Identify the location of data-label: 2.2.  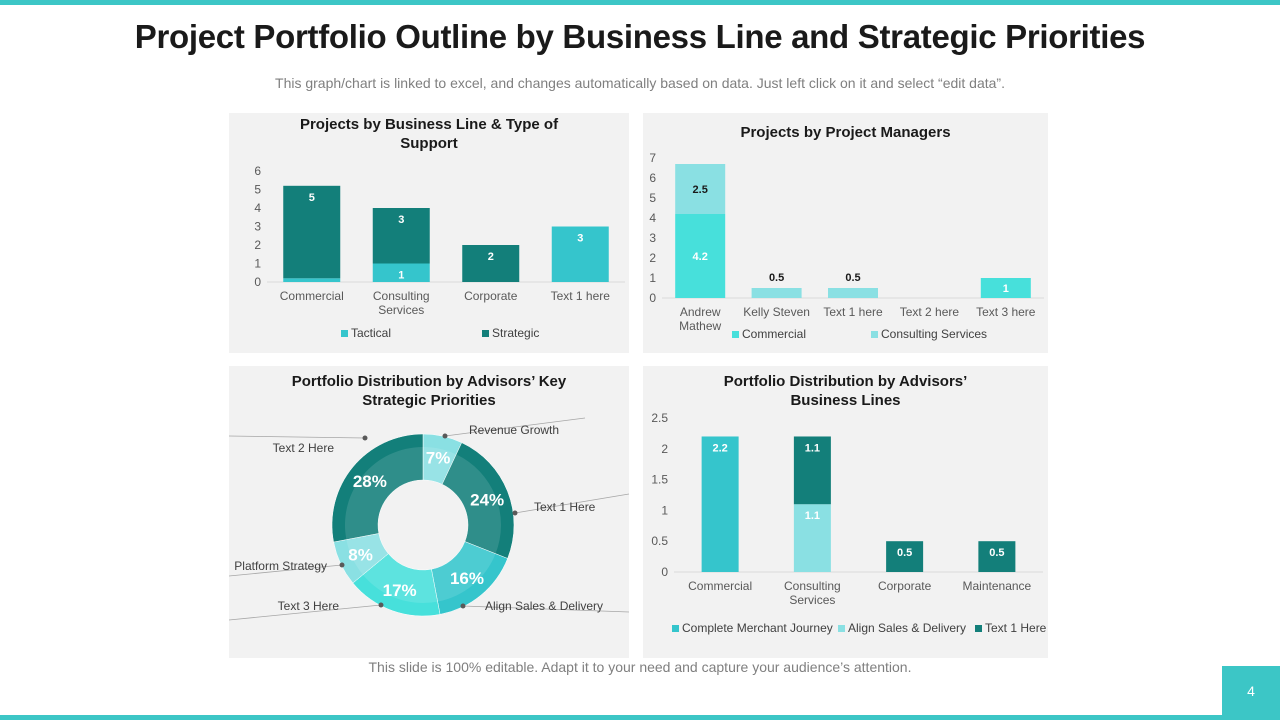
(719, 448).